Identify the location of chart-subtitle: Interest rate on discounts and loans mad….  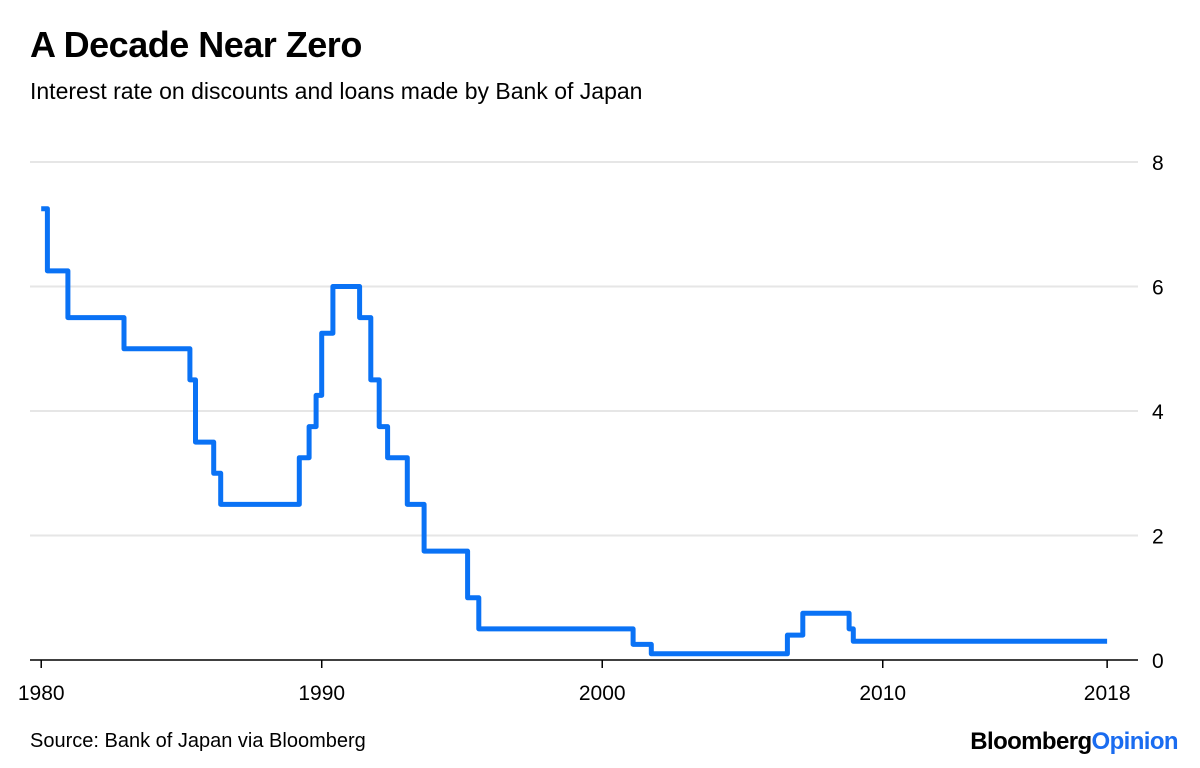
(336, 91).